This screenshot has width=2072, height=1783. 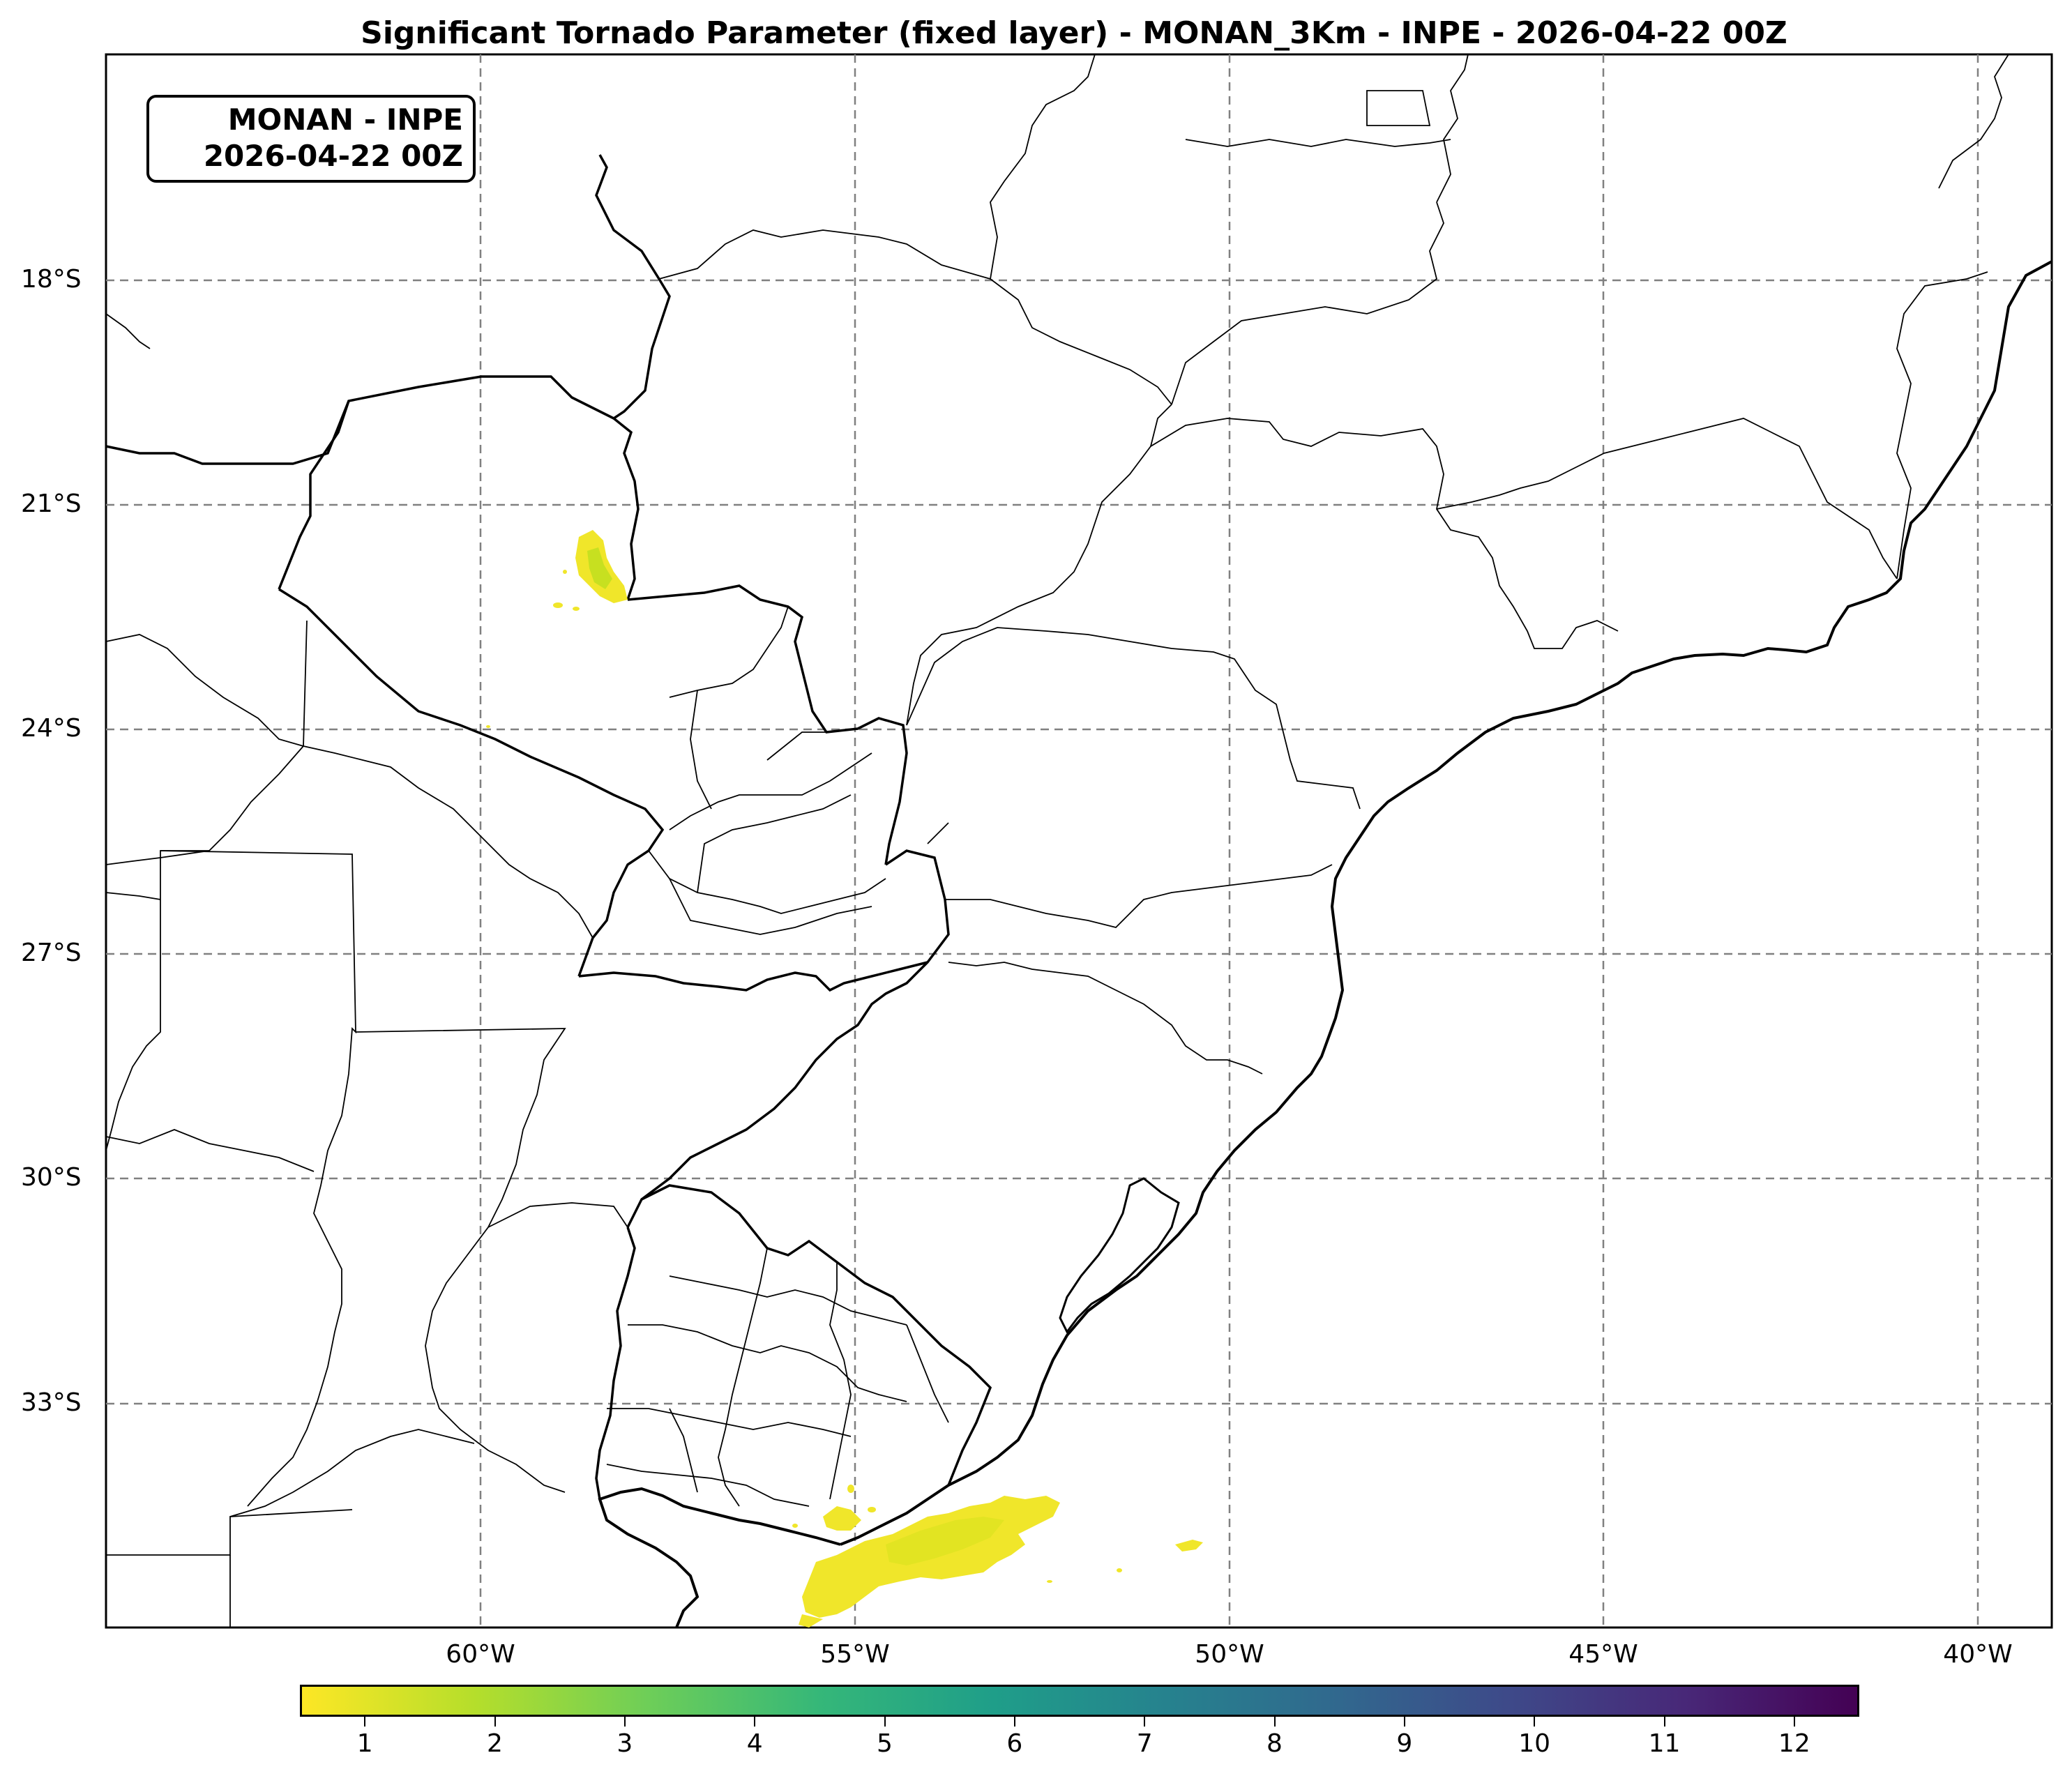 What do you see at coordinates (1534, 1743) in the screenshot?
I see `colorbar-tick-label: 10` at bounding box center [1534, 1743].